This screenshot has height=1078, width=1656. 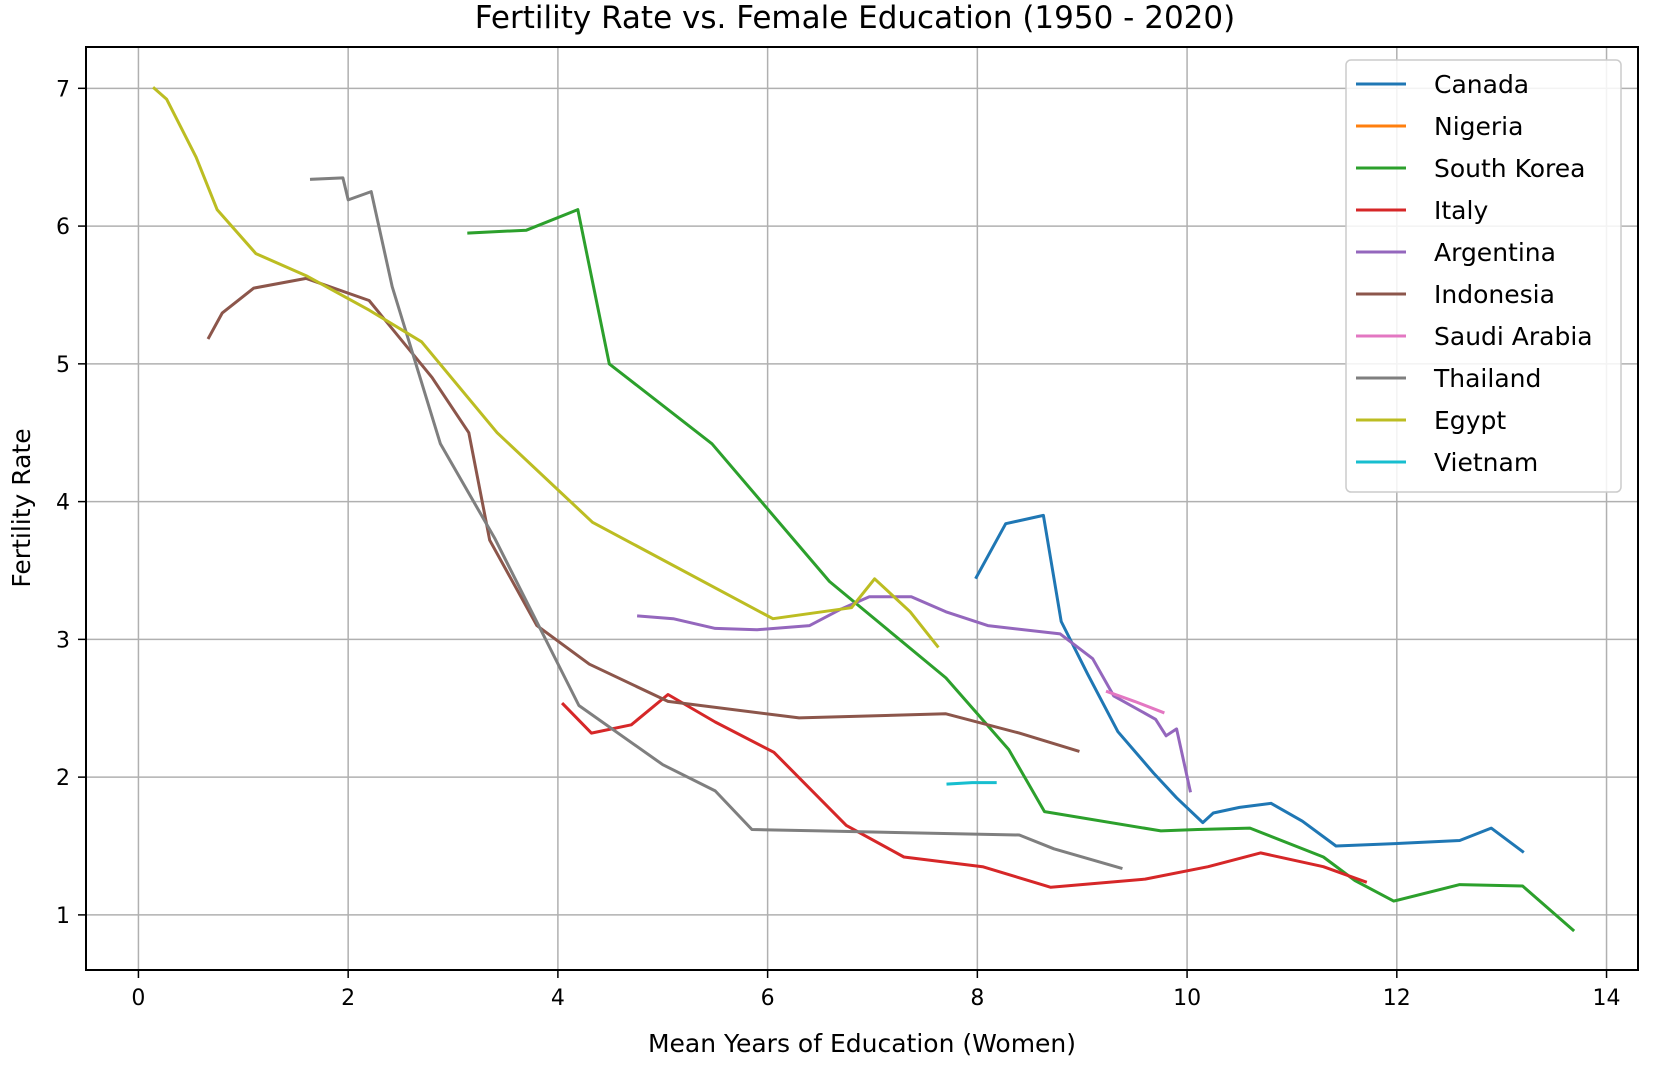 I want to click on y-tick-label: 7, so click(x=63, y=89).